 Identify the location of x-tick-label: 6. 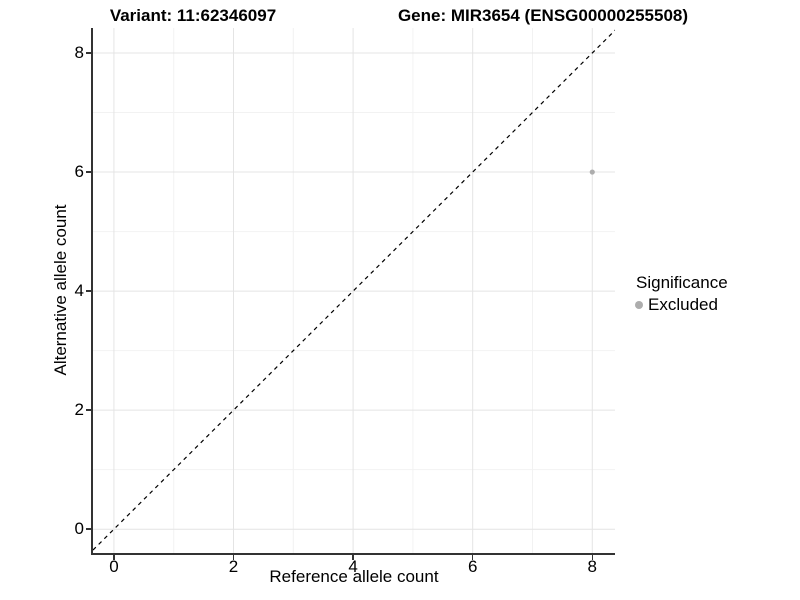
(472, 566).